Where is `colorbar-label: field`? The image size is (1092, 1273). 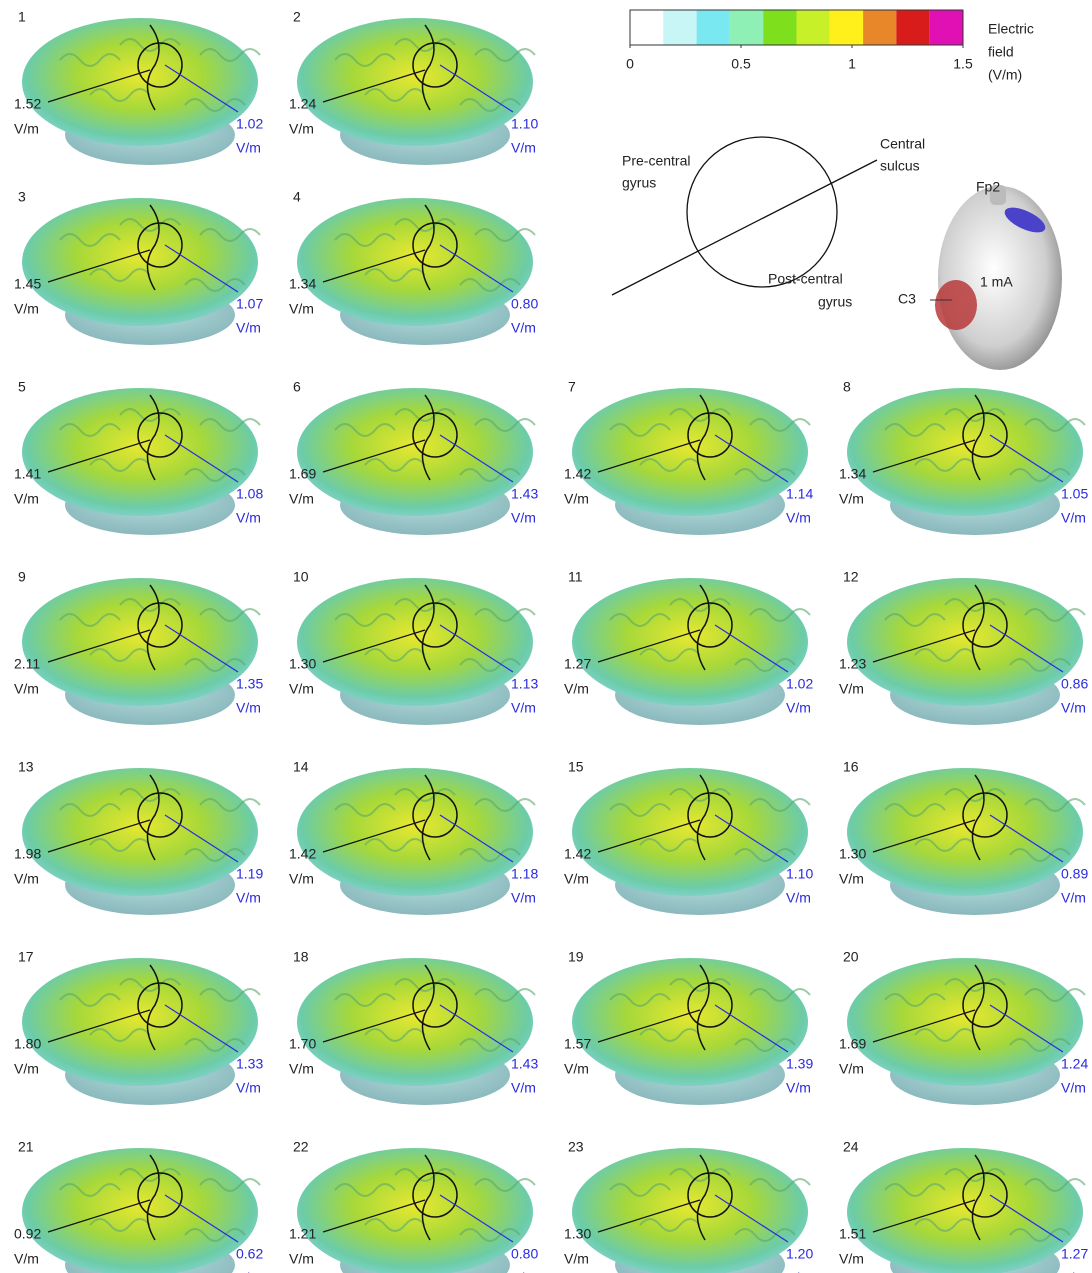 colorbar-label: field is located at coordinates (1001, 52).